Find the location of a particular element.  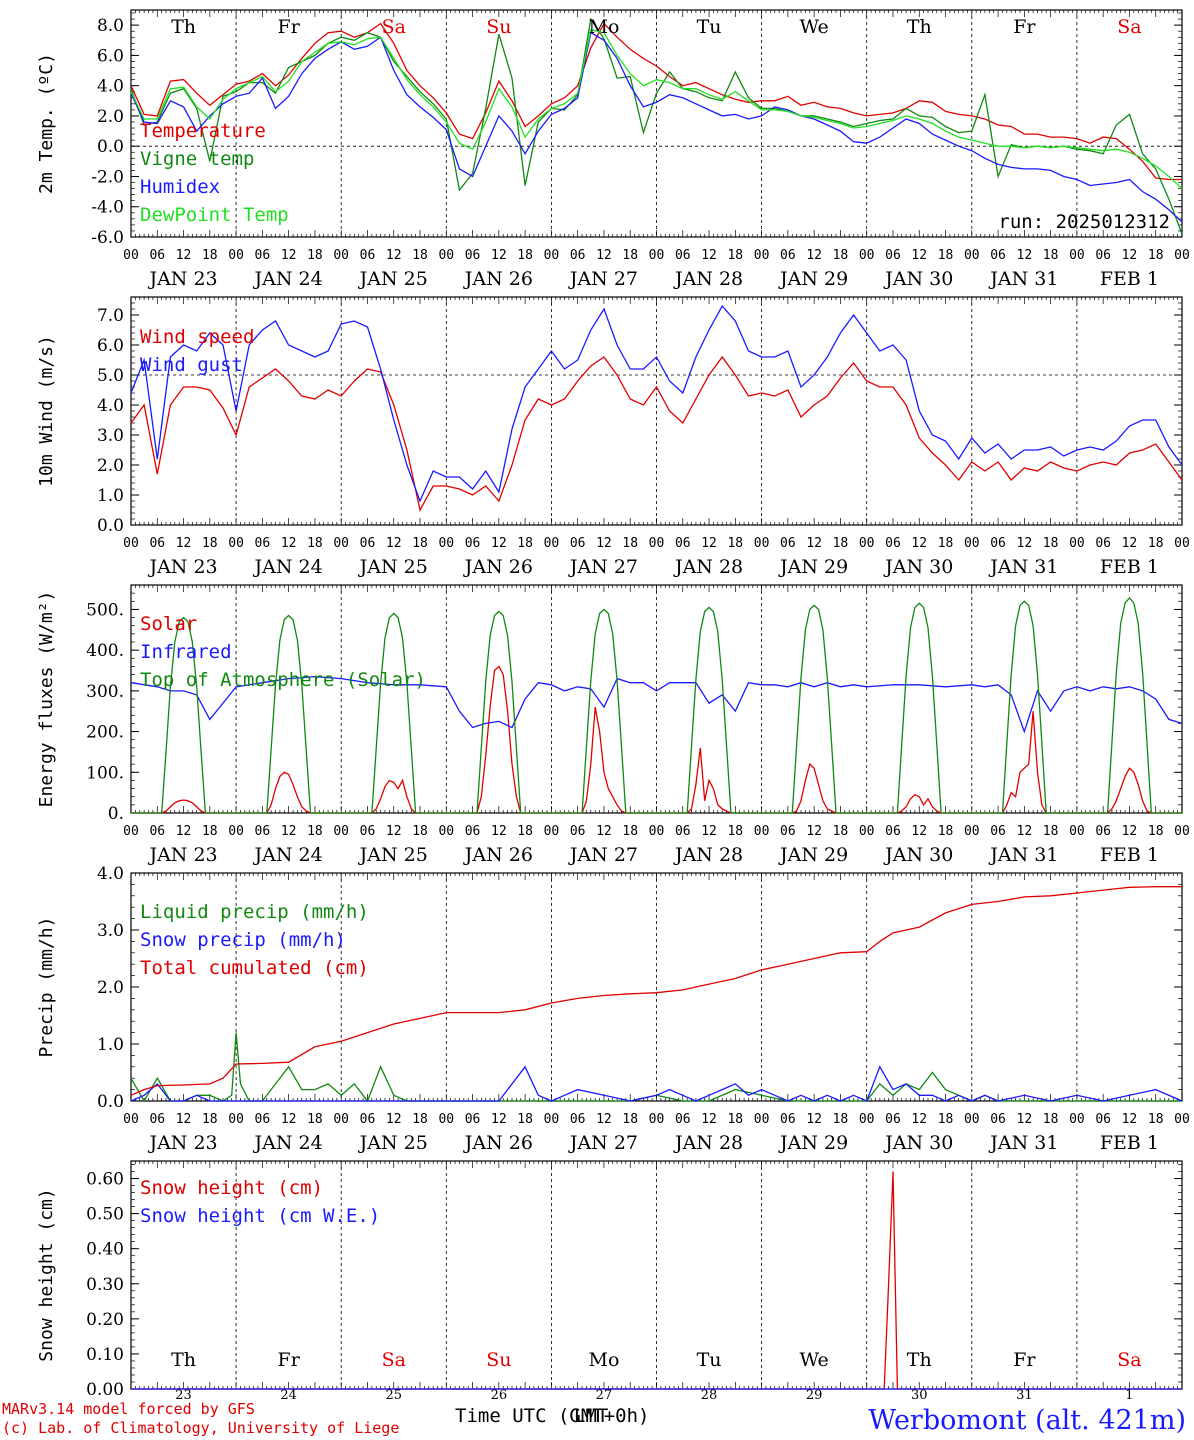

x-day-label: JAN 23 is located at coordinates (182, 855).